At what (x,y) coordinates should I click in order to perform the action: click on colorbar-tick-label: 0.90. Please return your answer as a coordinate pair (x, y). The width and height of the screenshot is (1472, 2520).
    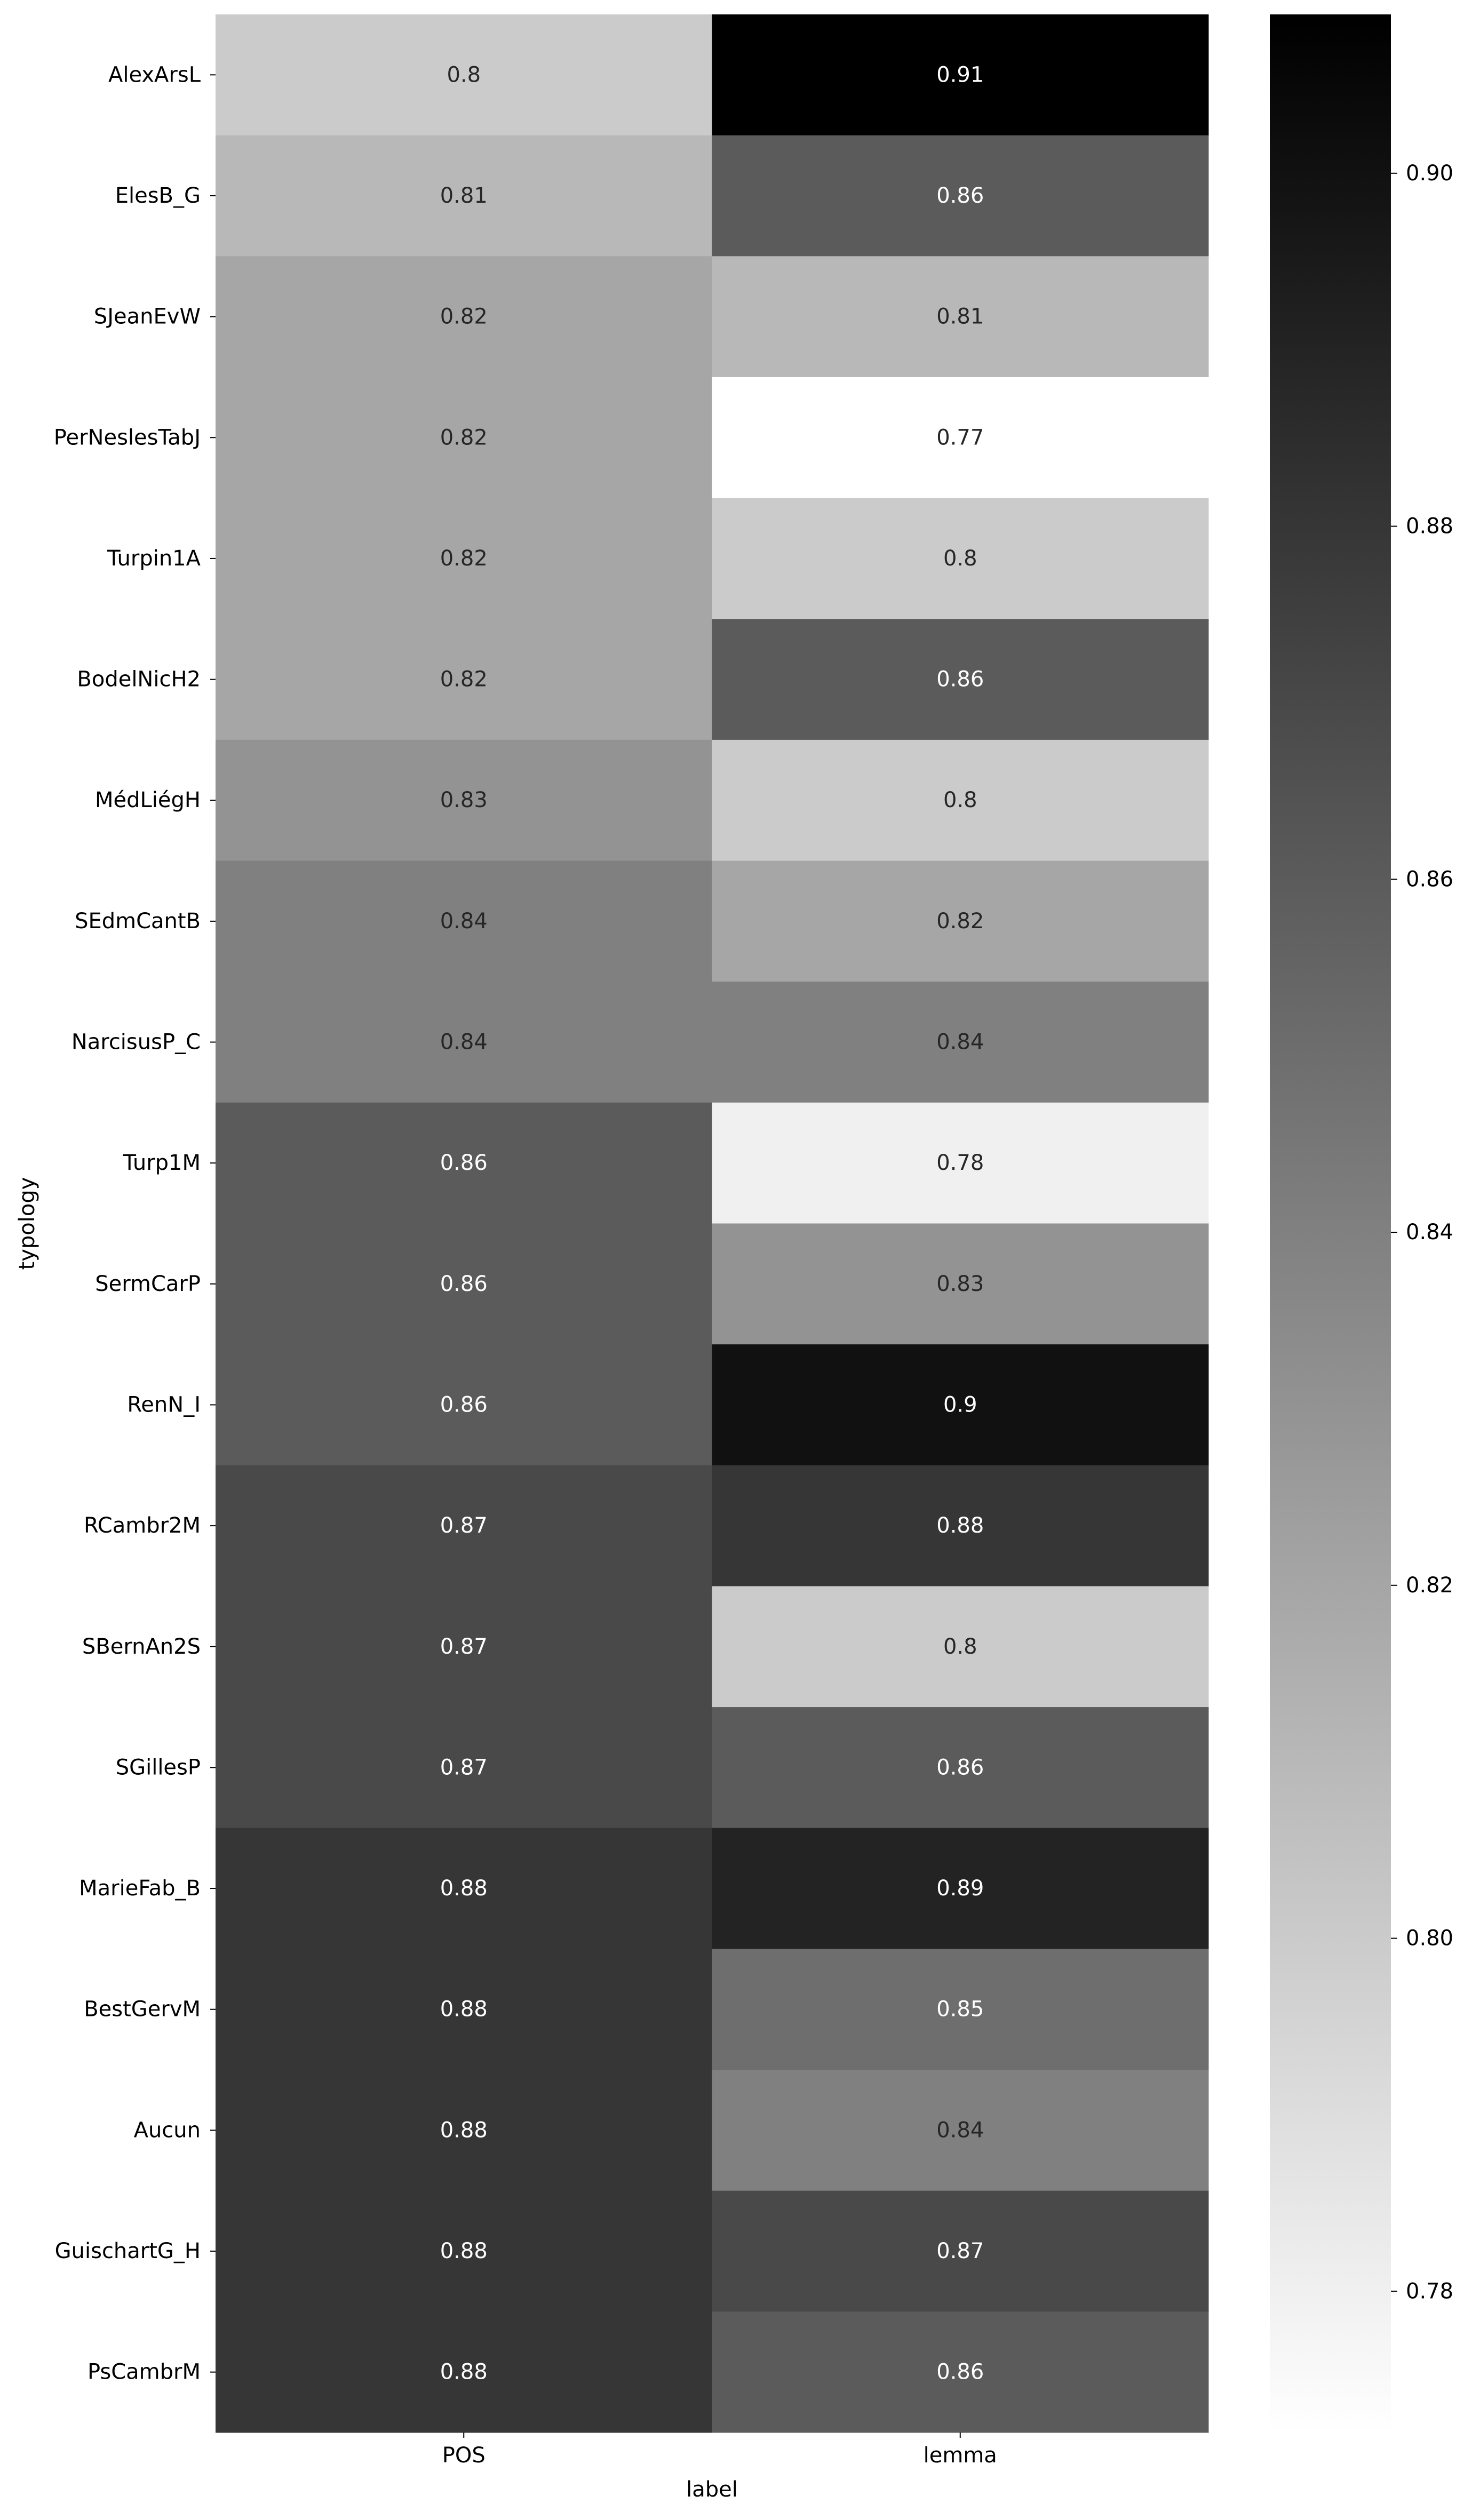
    Looking at the image, I should click on (1429, 173).